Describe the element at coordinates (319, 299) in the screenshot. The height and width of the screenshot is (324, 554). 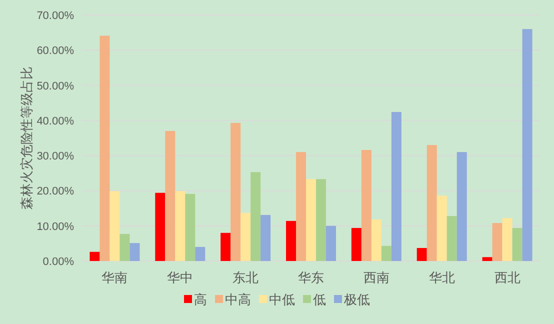
I see `legend-label: 低` at that location.